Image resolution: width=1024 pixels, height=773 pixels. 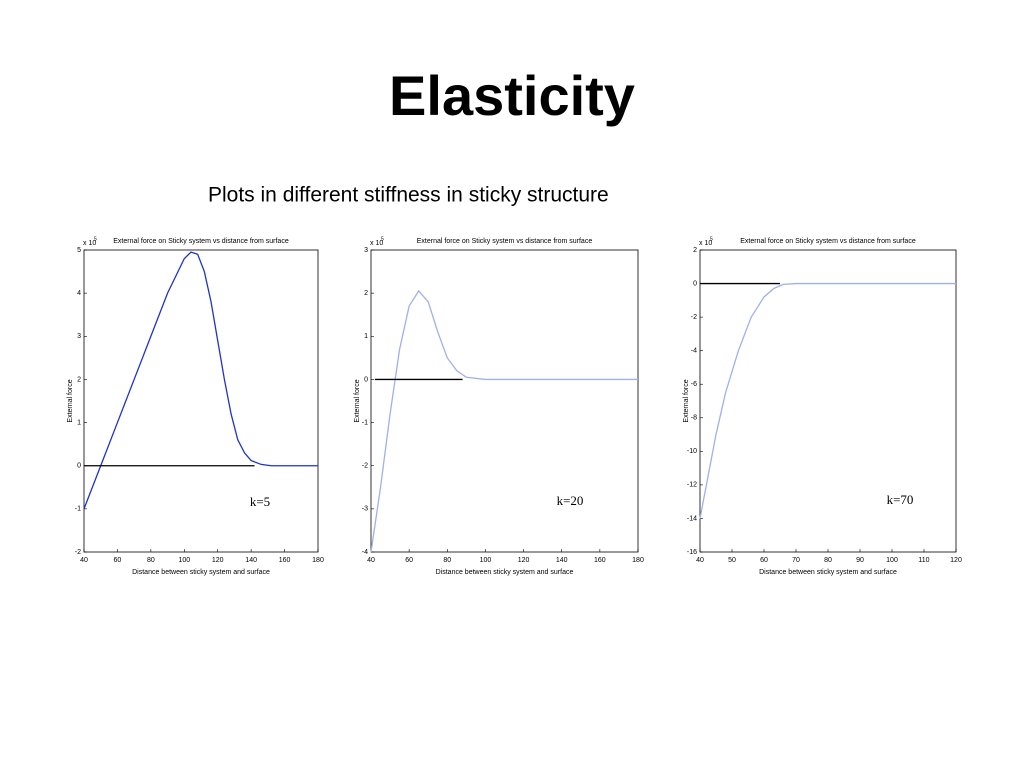 I want to click on annotation: k=20, so click(x=570, y=500).